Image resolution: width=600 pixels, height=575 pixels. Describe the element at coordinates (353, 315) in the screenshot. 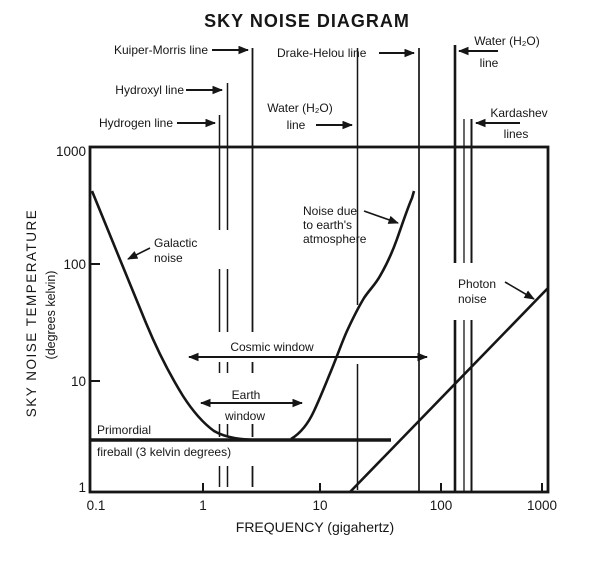

I see `atmosphere-noise-curve` at that location.